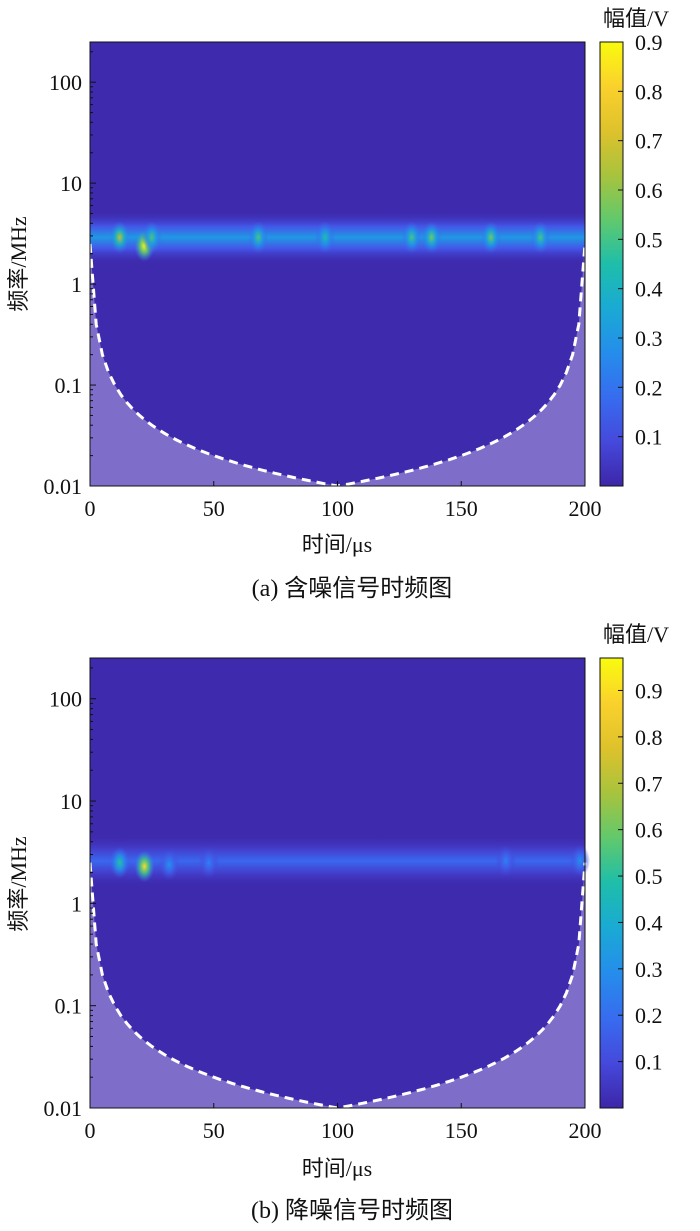  Describe the element at coordinates (70, 894) in the screenshot. I see `y-ticks-b: 0.01 0.1 1 10 100` at that location.